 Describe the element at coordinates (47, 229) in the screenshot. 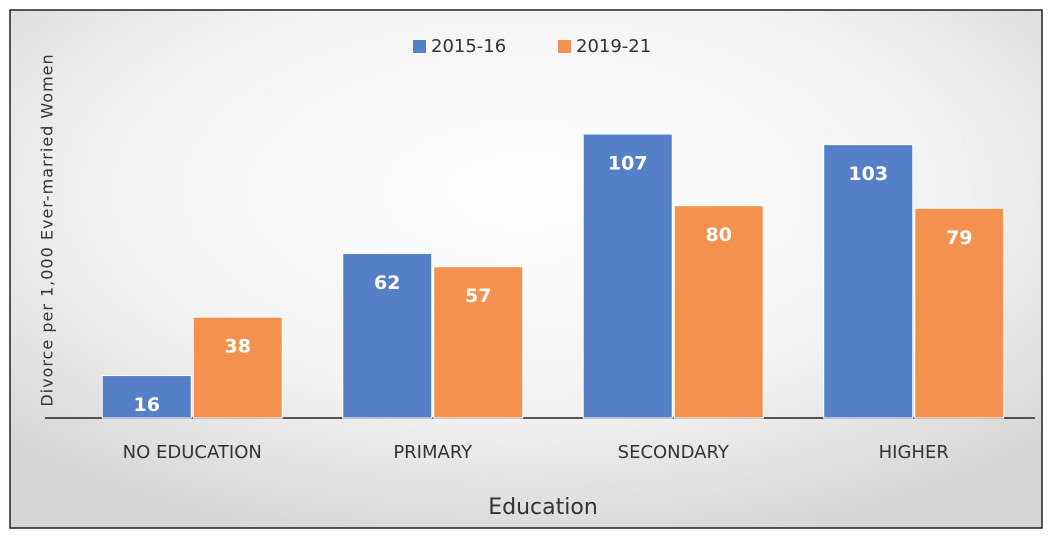

I see `y-axis-label: Divorce per 1,000 Ever-married Women` at that location.